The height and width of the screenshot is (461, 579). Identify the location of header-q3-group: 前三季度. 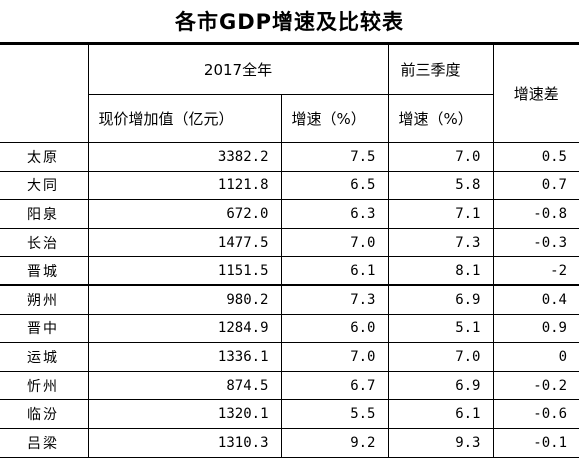
(440, 69).